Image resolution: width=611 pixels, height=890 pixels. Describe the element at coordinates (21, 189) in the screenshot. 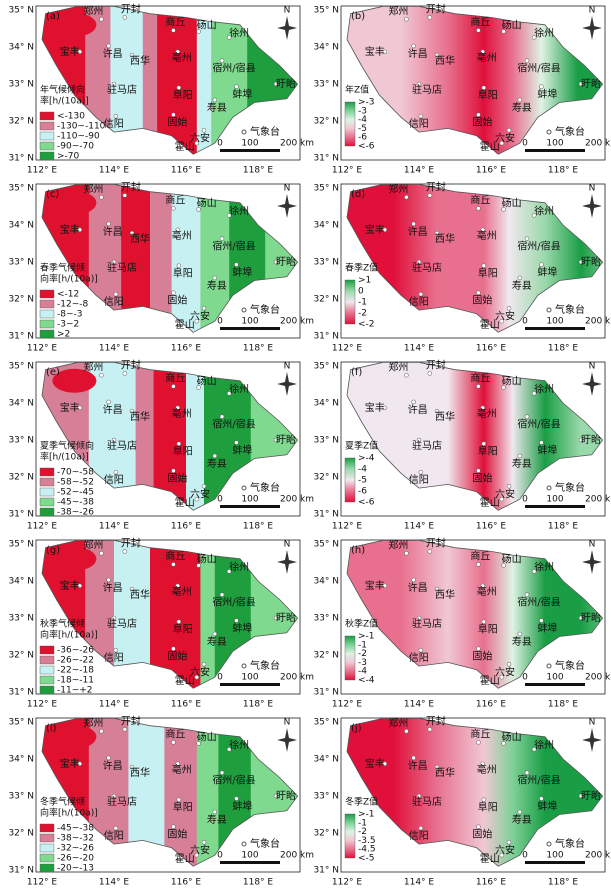

I see `lat-tick-label: 35° N` at that location.